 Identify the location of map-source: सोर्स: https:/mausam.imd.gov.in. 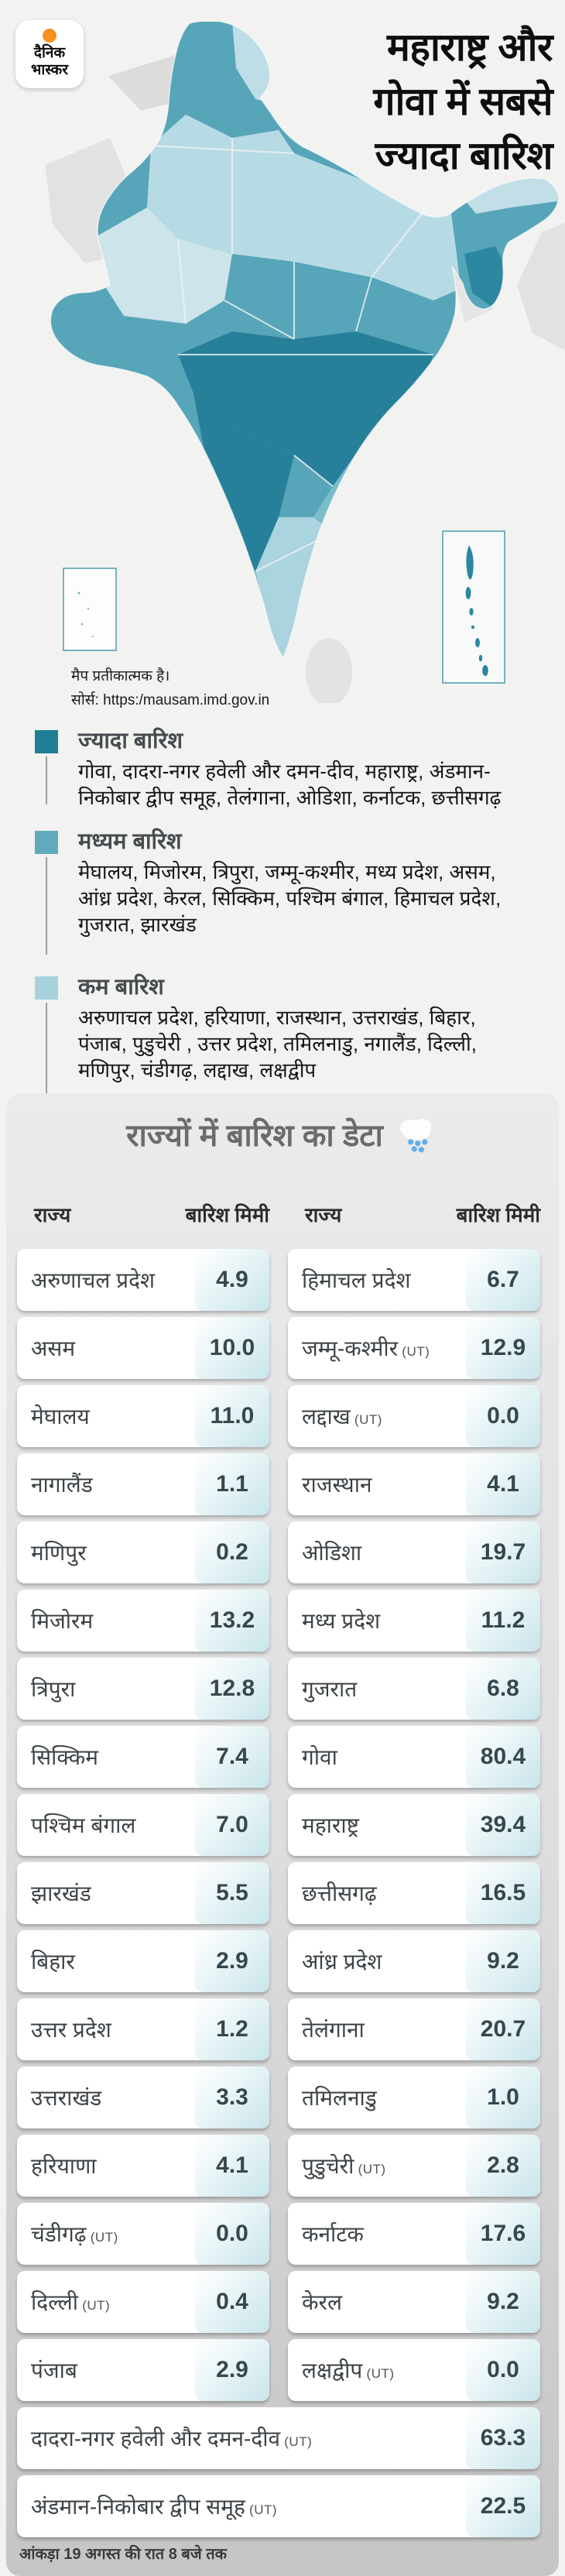
(170, 700).